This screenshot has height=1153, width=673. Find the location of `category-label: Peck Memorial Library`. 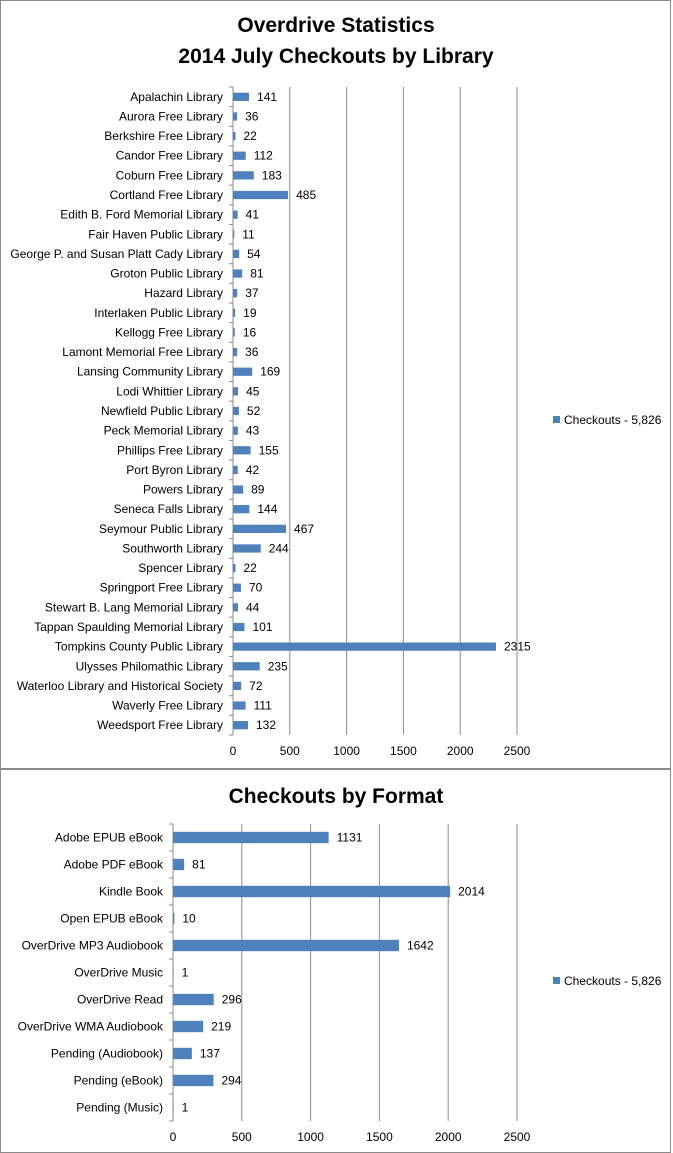

category-label: Peck Memorial Library is located at coordinates (163, 431).